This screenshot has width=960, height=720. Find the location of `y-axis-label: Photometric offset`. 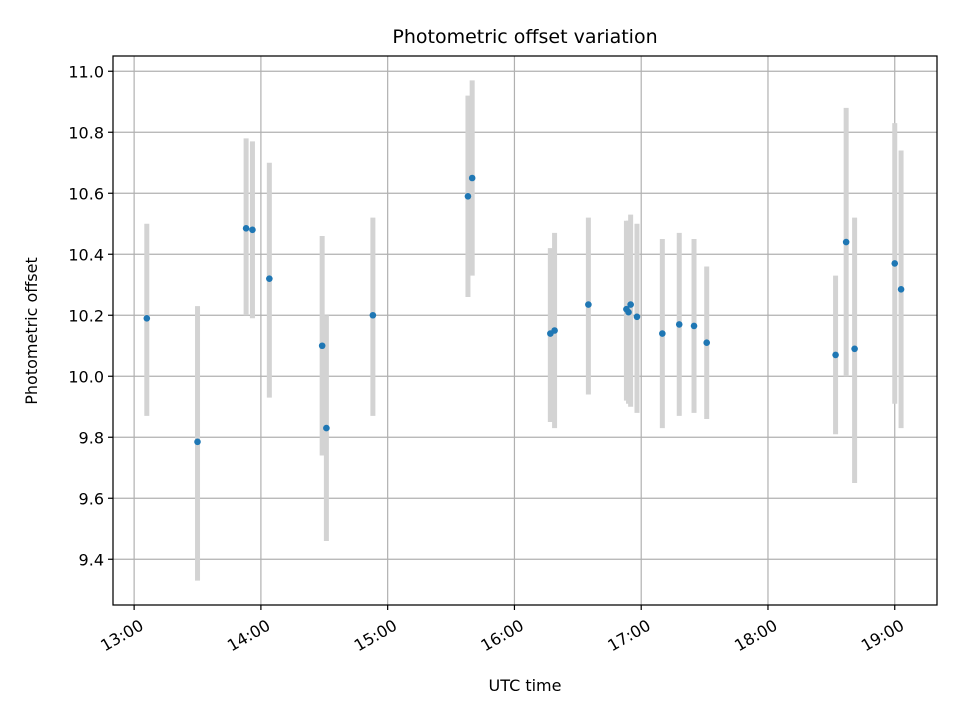

y-axis-label: Photometric offset is located at coordinates (31, 331).